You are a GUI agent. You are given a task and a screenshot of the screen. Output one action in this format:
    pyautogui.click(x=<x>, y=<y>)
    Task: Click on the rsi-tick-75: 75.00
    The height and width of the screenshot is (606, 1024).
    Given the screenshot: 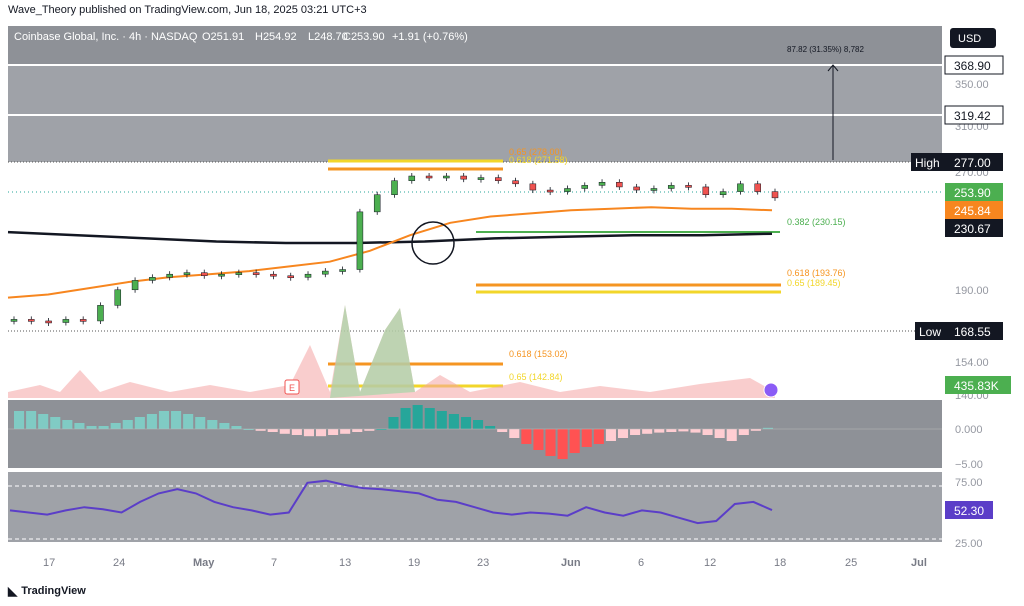 What is the action you would take?
    pyautogui.click(x=969, y=483)
    